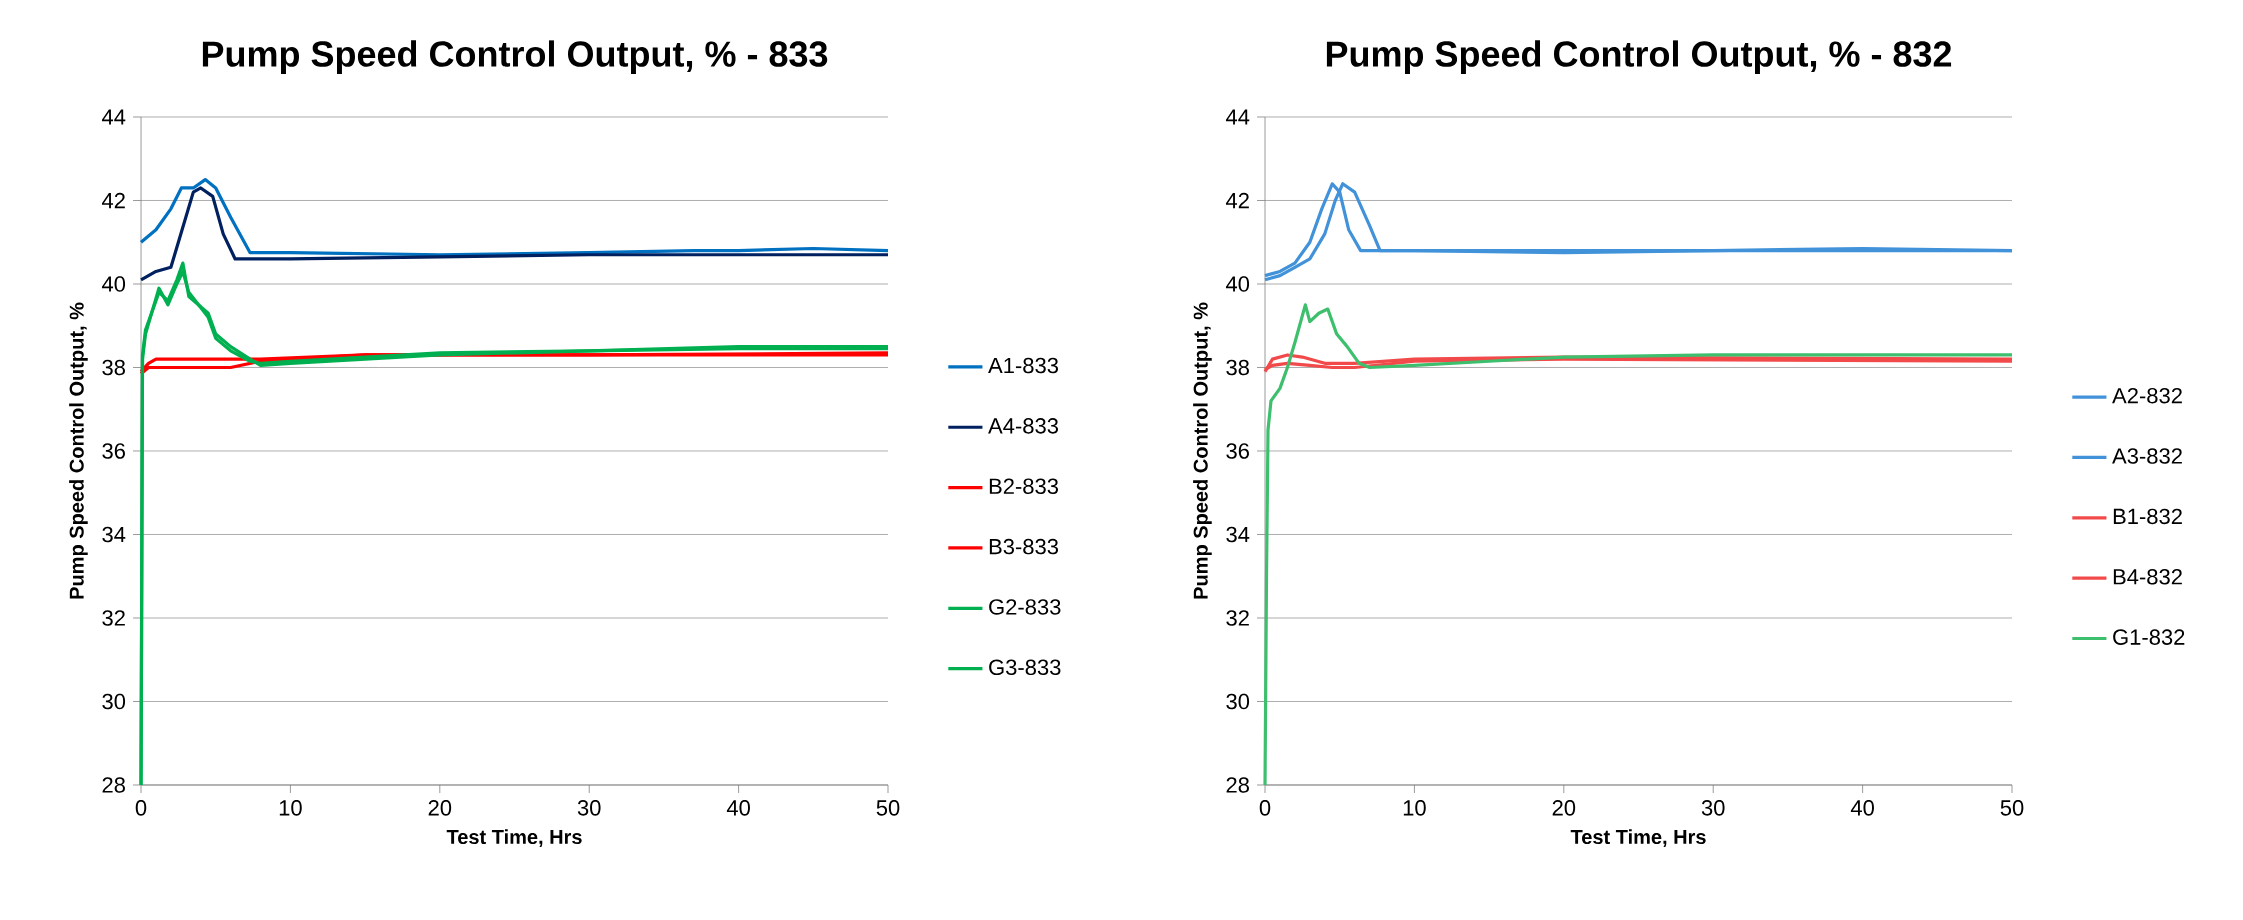  Describe the element at coordinates (2147, 456) in the screenshot. I see `legend-label: A3-832` at that location.